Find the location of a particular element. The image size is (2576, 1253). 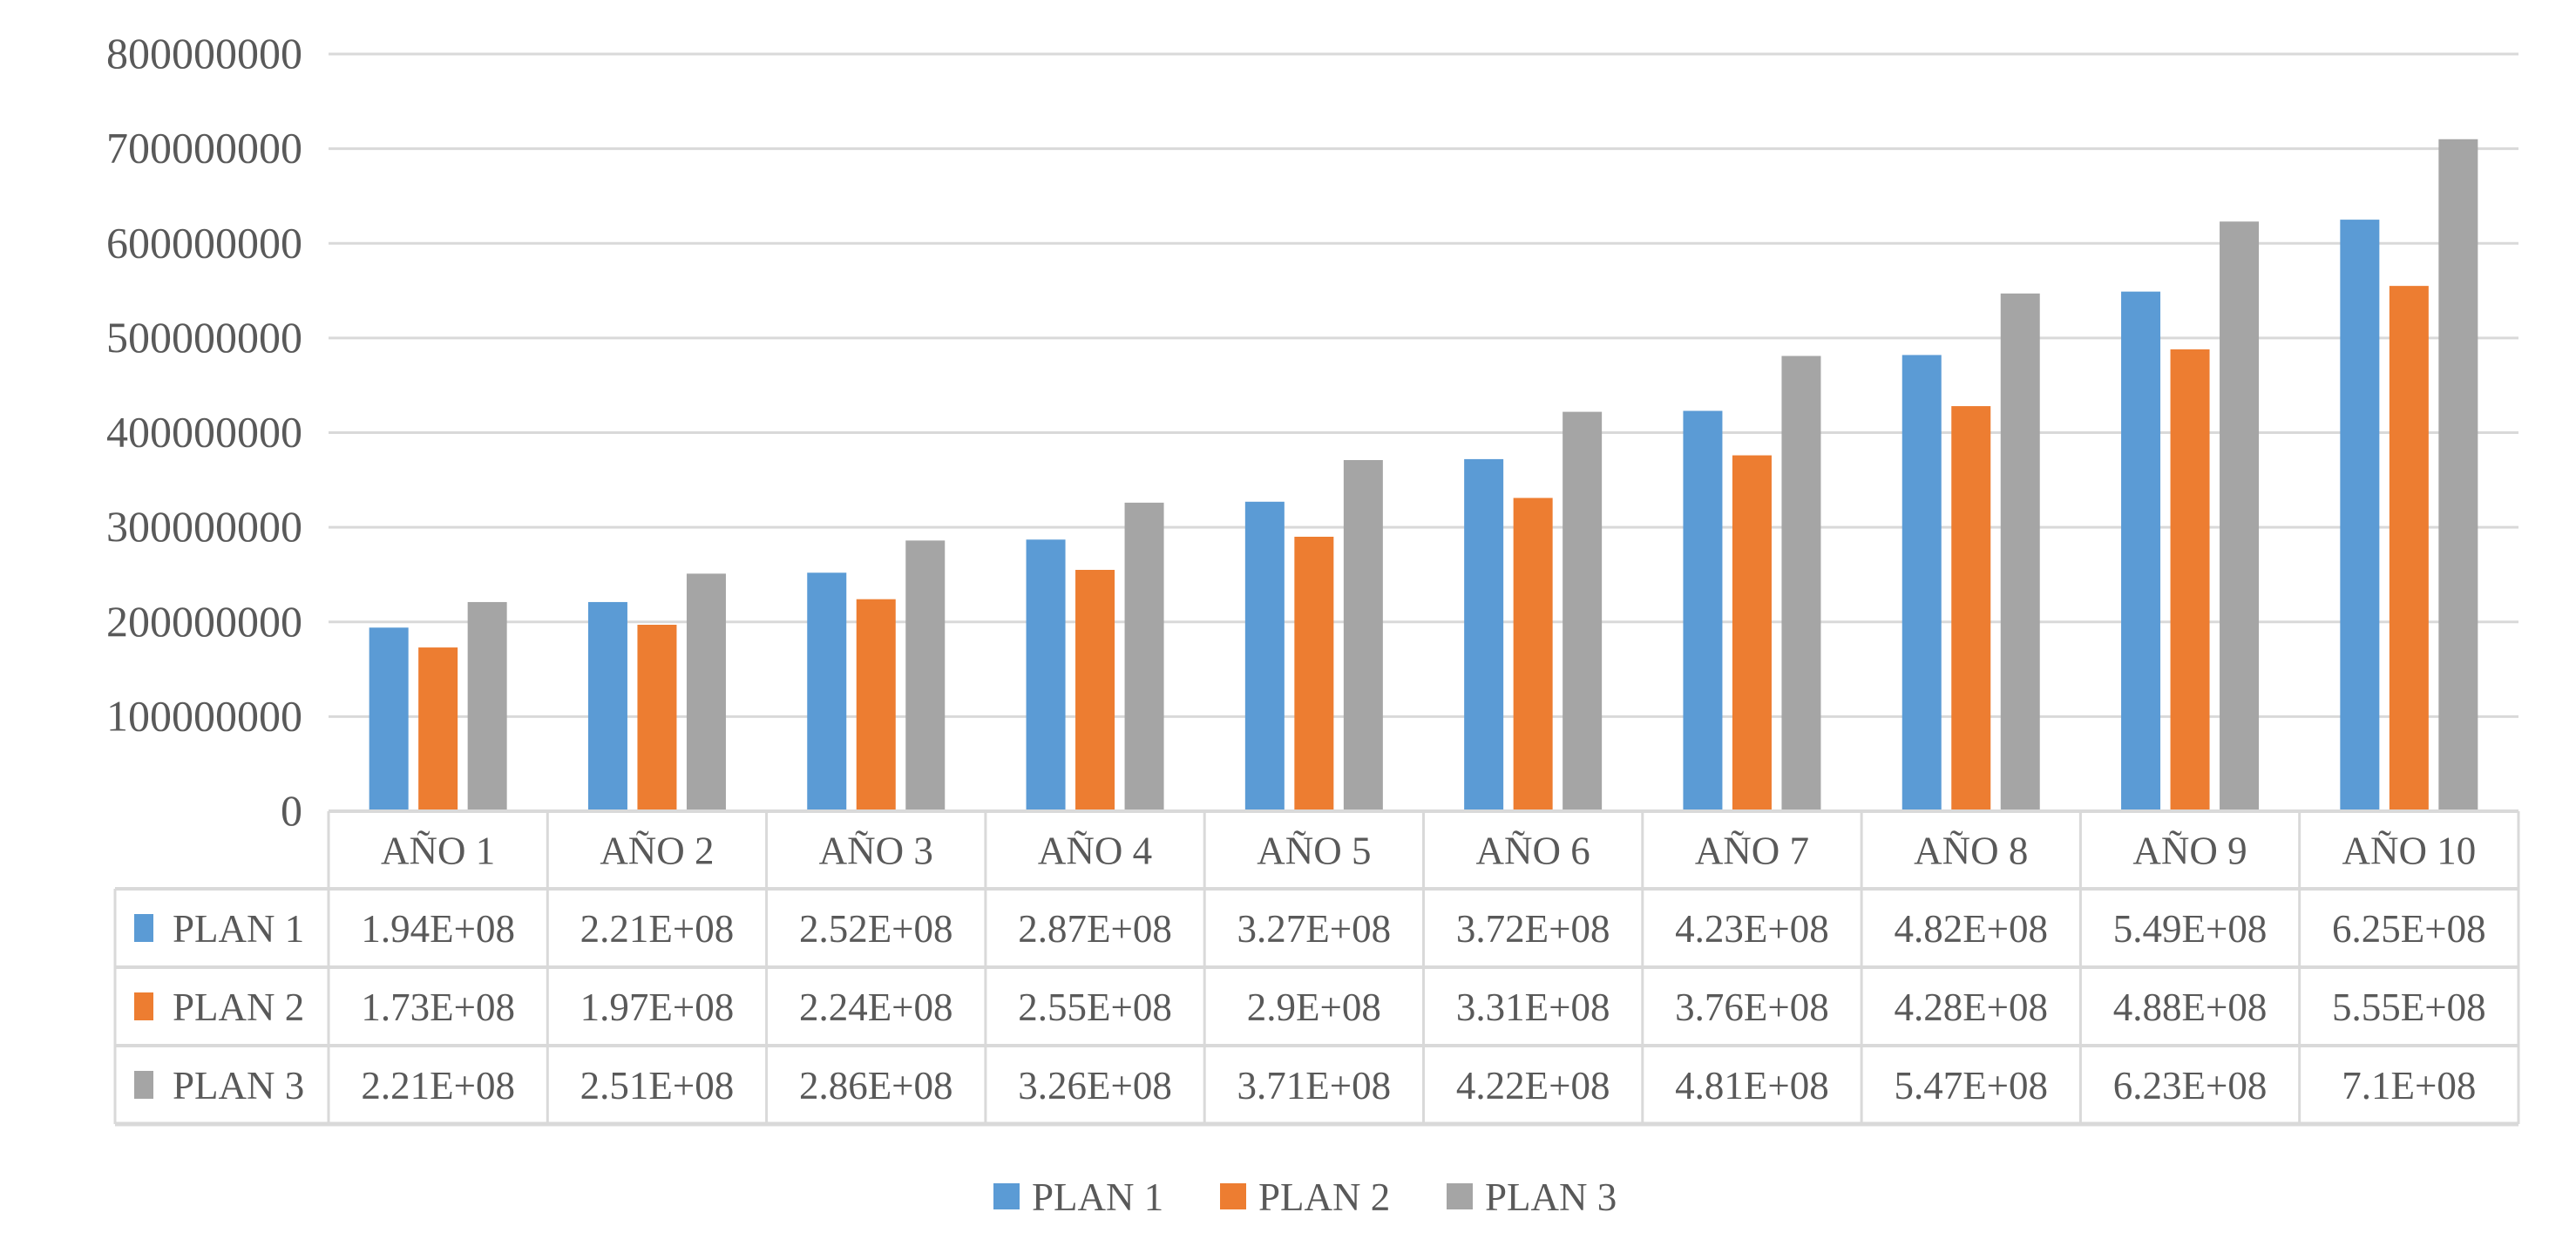

table-cell-value: 1.94E+08 is located at coordinates (438, 929).